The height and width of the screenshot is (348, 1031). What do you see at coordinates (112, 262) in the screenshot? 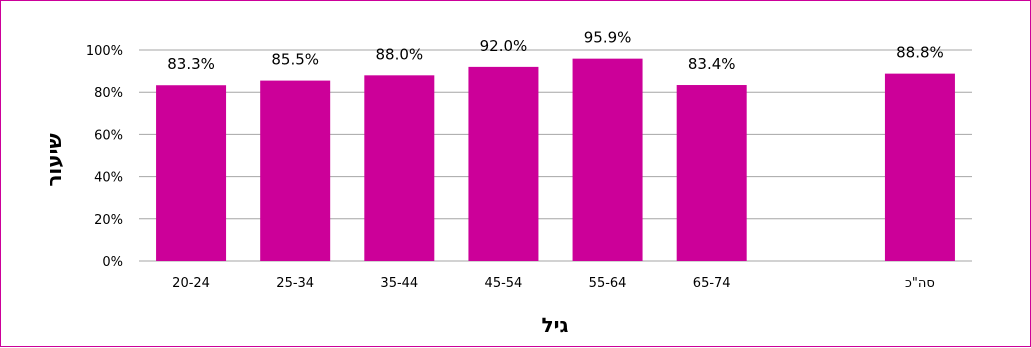
I see `y-tick-label: 0%` at bounding box center [112, 262].